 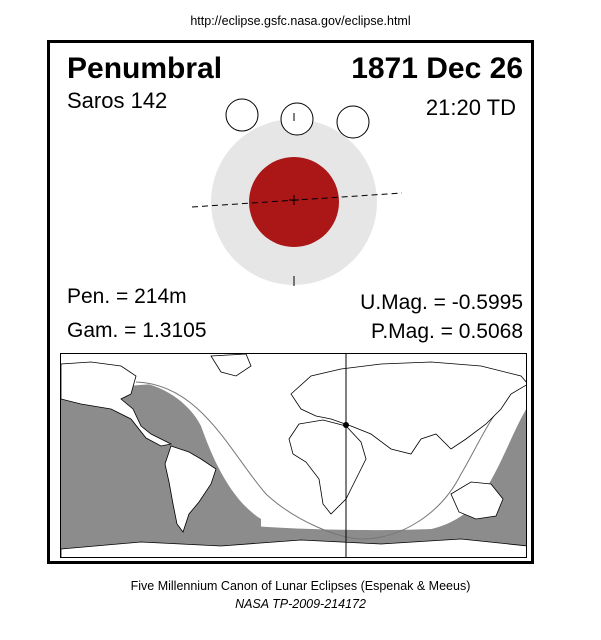 I want to click on umbral-magnitude: U.Mag. = -0.5995, so click(x=441, y=302).